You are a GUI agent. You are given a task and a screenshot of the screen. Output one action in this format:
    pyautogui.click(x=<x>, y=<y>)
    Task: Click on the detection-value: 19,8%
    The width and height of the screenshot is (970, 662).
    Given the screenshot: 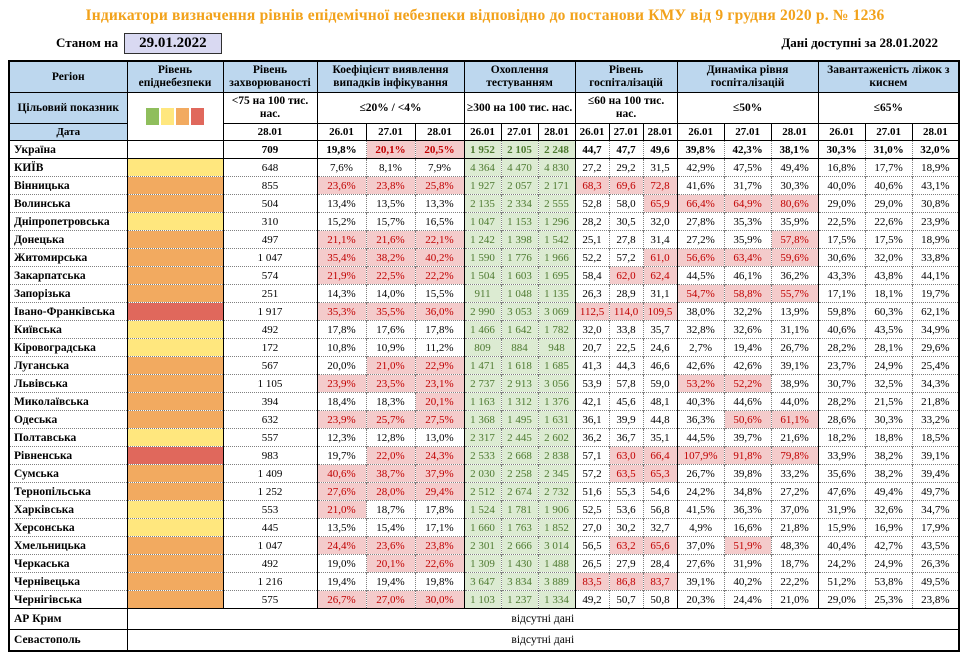 What is the action you would take?
    pyautogui.click(x=341, y=149)
    